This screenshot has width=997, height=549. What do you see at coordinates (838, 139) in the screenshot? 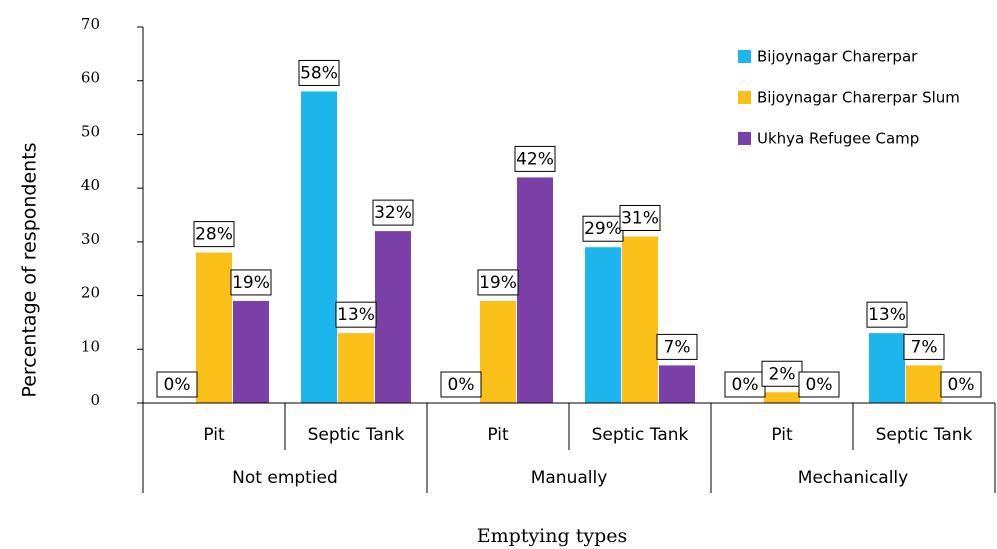
I see `legend-label: Ukhya Refugee Camp` at bounding box center [838, 139].